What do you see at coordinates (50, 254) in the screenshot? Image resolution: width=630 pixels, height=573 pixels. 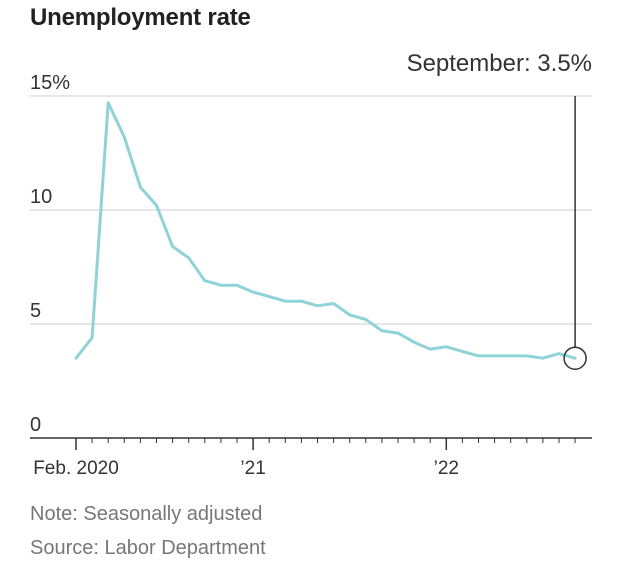 I see `y-tick-labels: 0 5 10 15%` at bounding box center [50, 254].